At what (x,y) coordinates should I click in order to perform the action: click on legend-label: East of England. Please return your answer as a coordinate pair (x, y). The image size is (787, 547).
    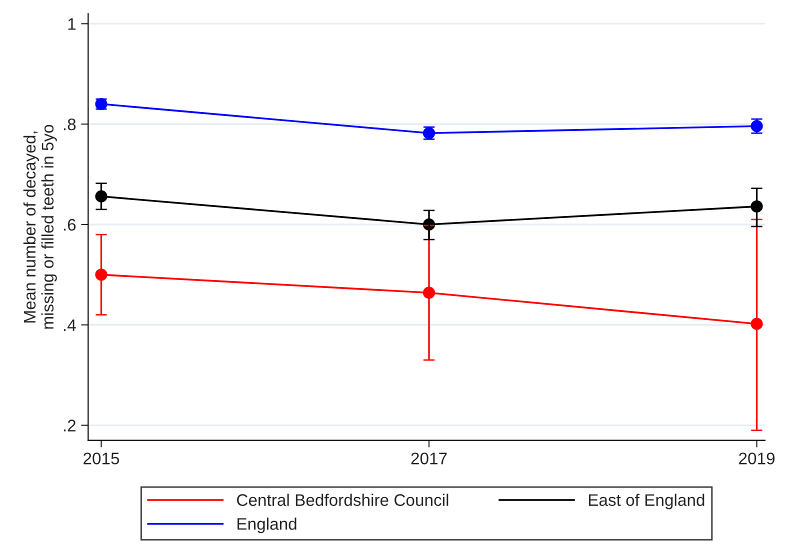
    Looking at the image, I should click on (646, 502).